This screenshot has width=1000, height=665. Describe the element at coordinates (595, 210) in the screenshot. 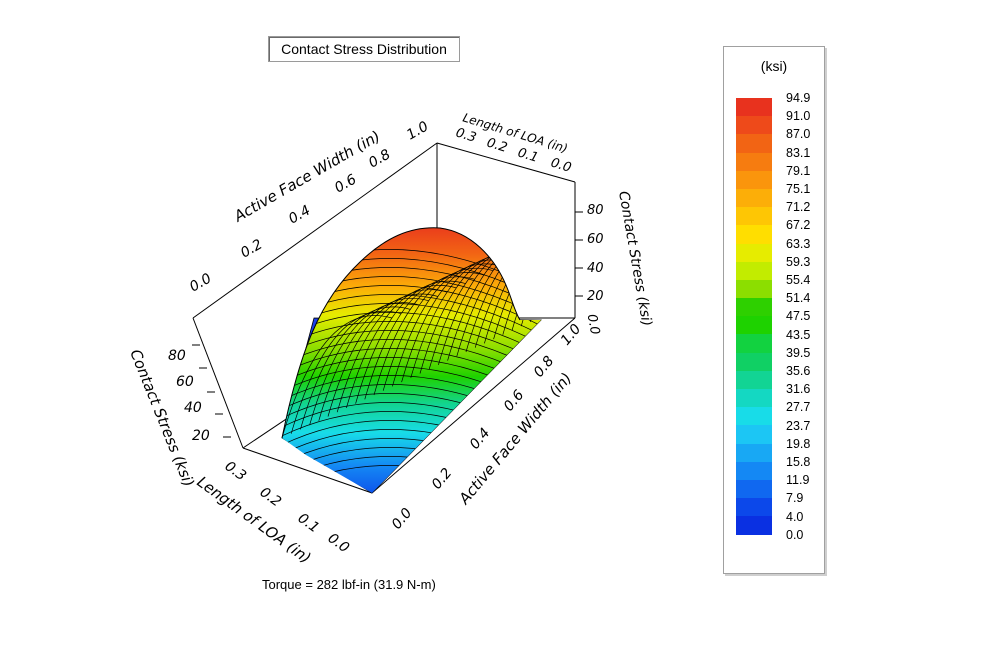

I see `z-tick-right: 80` at that location.